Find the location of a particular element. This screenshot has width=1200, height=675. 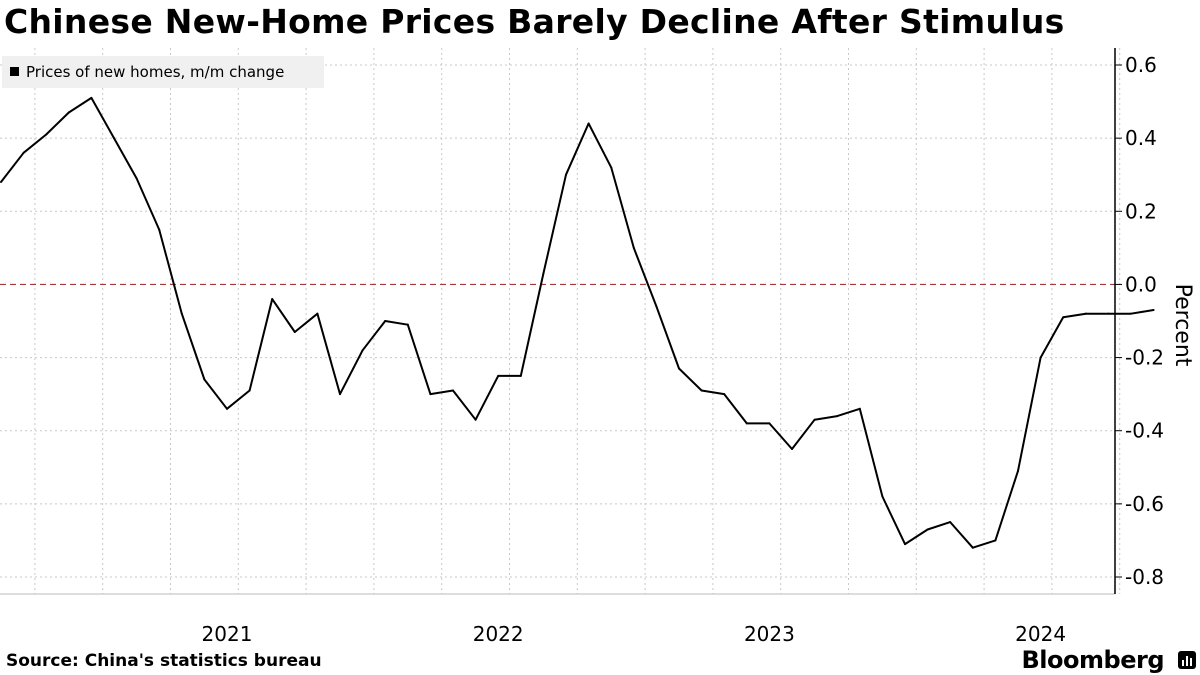

y-tick-label: 0.2 is located at coordinates (1141, 211).